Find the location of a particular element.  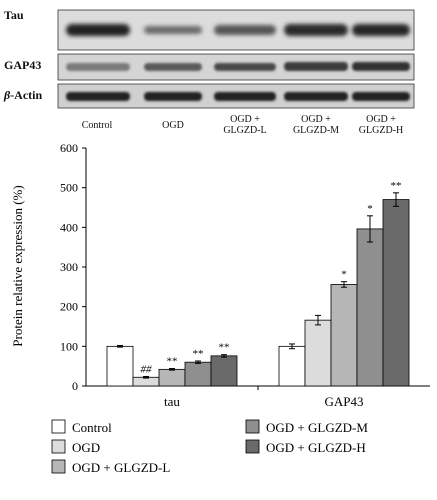

lane-label-control-line1: Control is located at coordinates (97, 125).